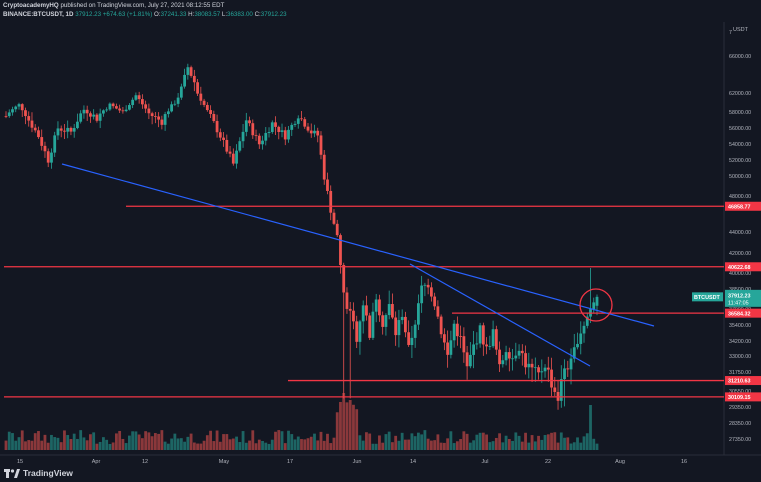 This screenshot has width=761, height=482. Describe the element at coordinates (739, 268) in the screenshot. I see `level-price-label: 40622.68` at that location.